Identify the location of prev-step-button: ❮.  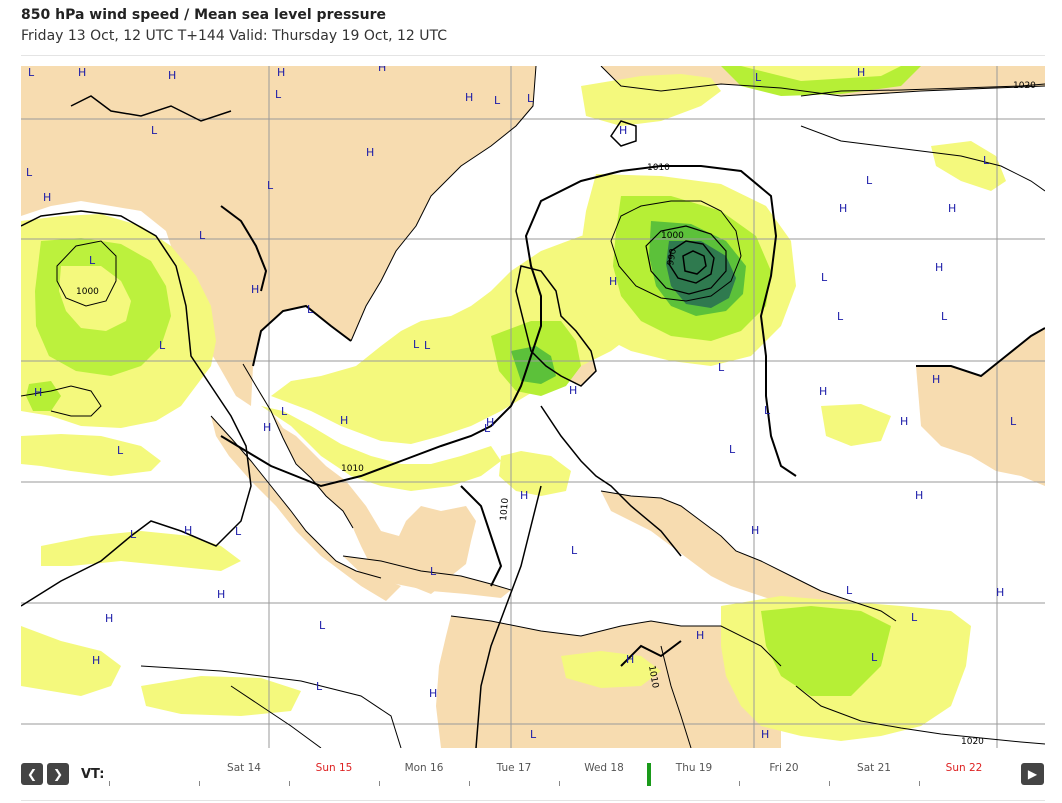
(32, 774).